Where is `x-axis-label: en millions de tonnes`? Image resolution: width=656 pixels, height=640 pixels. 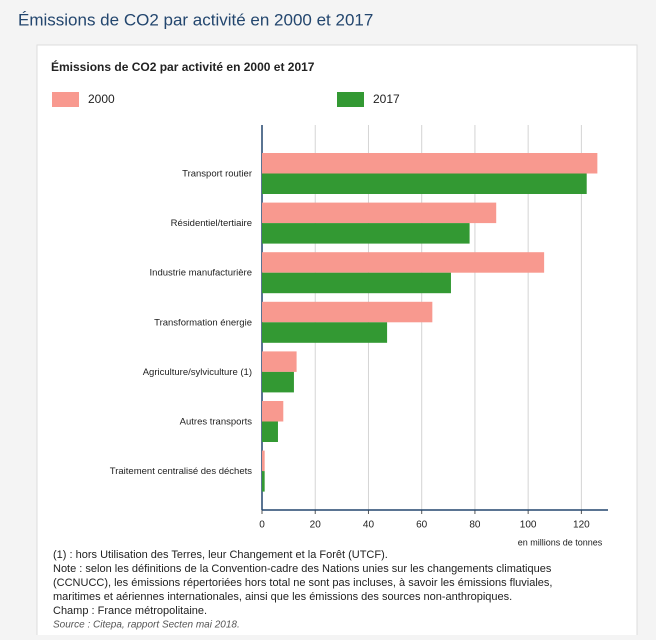
x-axis-label: en millions de tonnes is located at coordinates (560, 542).